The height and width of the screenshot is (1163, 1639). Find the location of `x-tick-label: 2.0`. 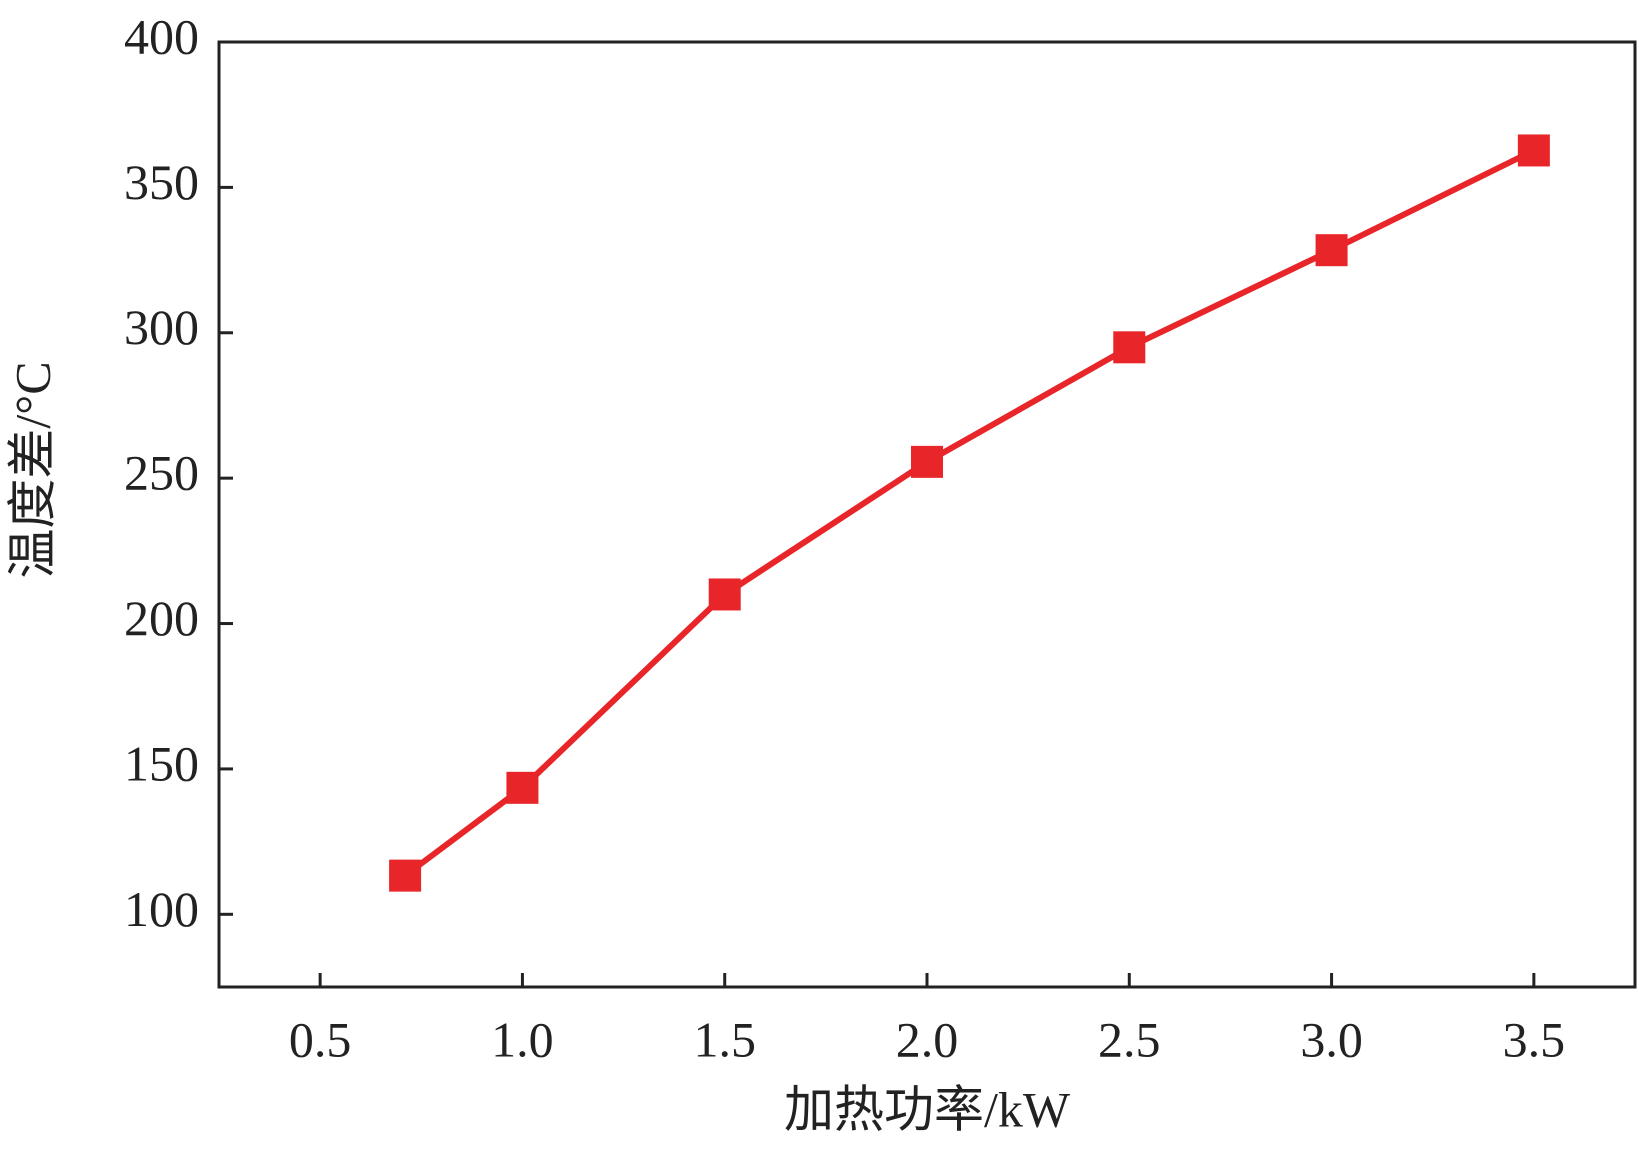

x-tick-label: 2.0 is located at coordinates (927, 1039).